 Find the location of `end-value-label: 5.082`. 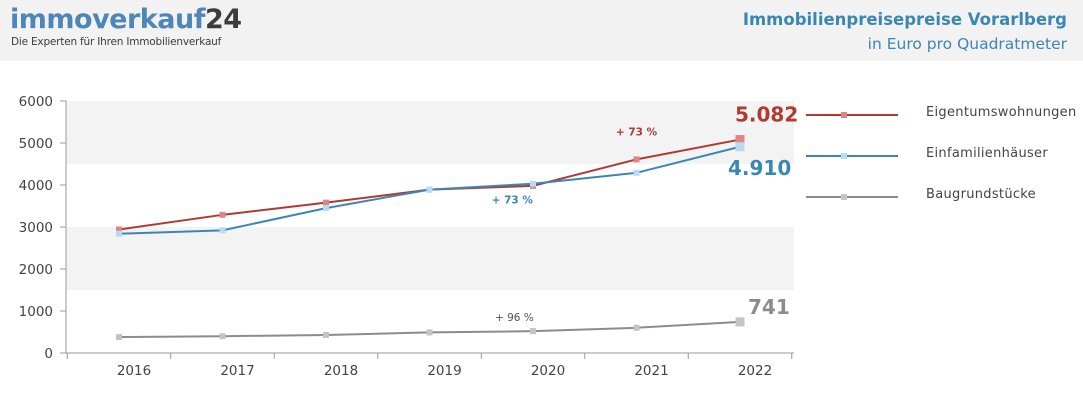

end-value-label: 5.082 is located at coordinates (766, 115).